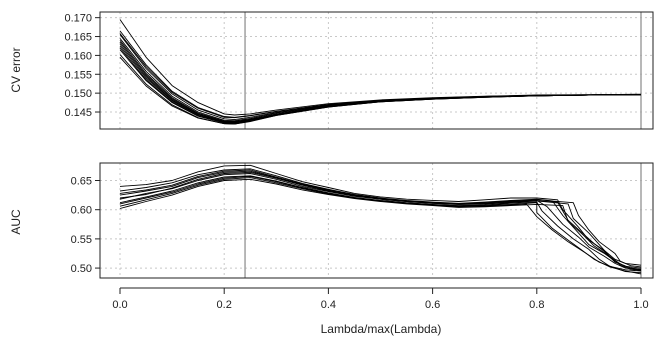 The image size is (654, 340). What do you see at coordinates (536, 305) in the screenshot?
I see `x-tick-label: 0.8` at bounding box center [536, 305].